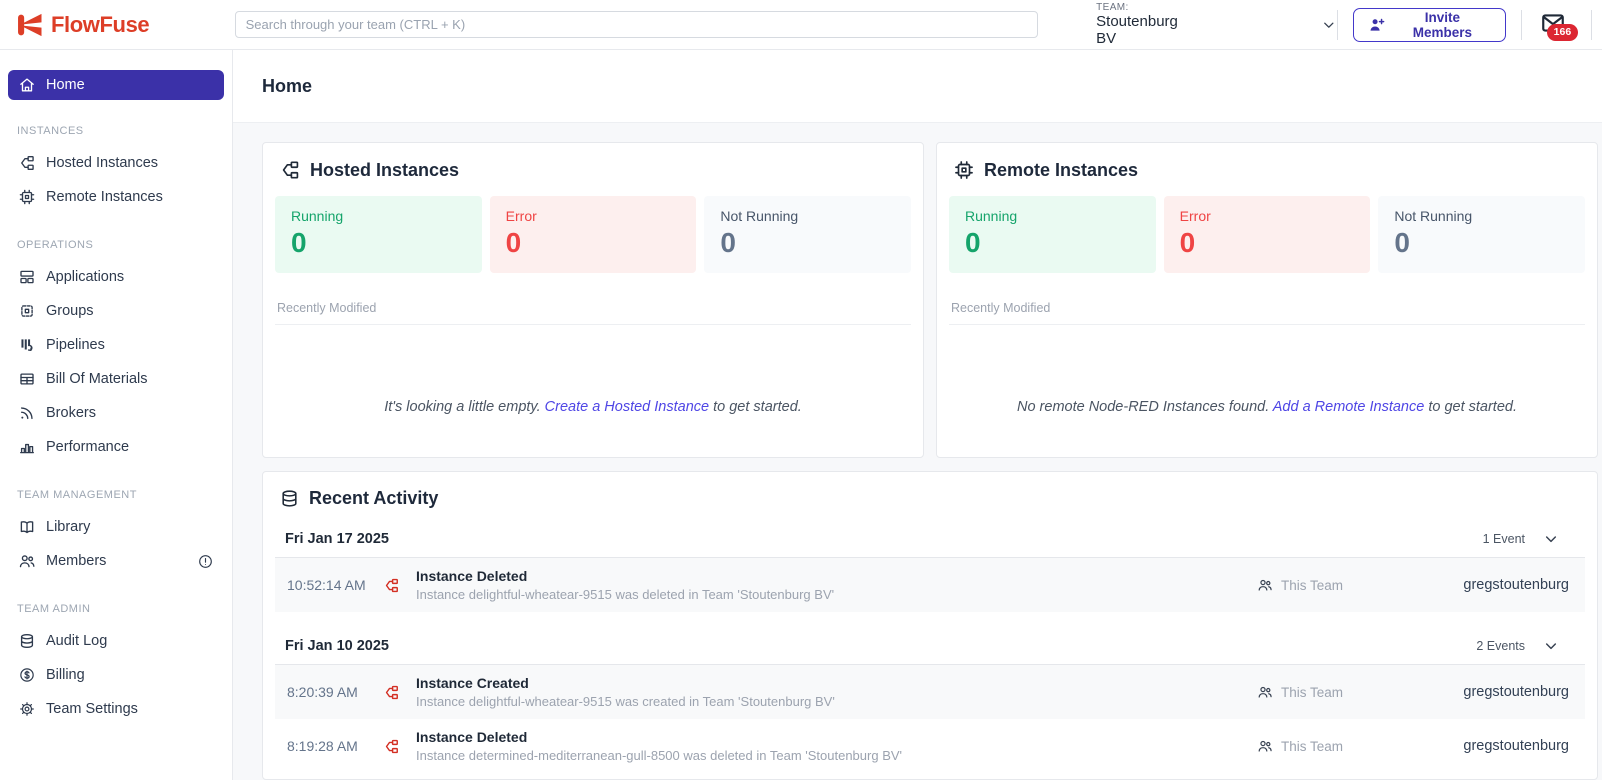 This screenshot has width=1602, height=780. I want to click on invite-members-button: Invite Members, so click(1429, 24).